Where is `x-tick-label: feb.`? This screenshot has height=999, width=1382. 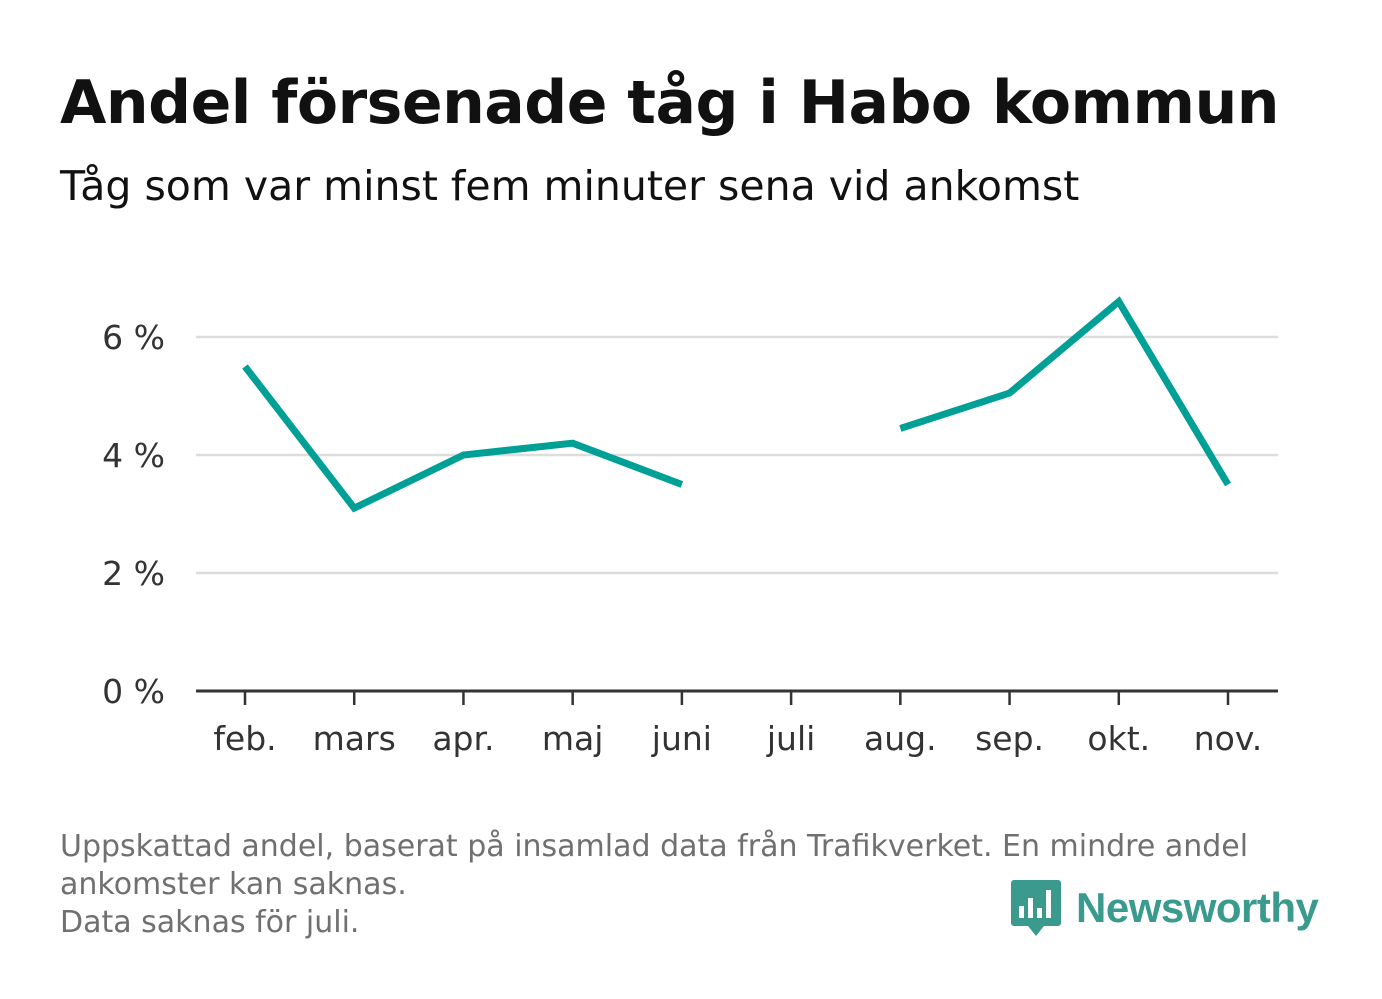 x-tick-label: feb. is located at coordinates (244, 738).